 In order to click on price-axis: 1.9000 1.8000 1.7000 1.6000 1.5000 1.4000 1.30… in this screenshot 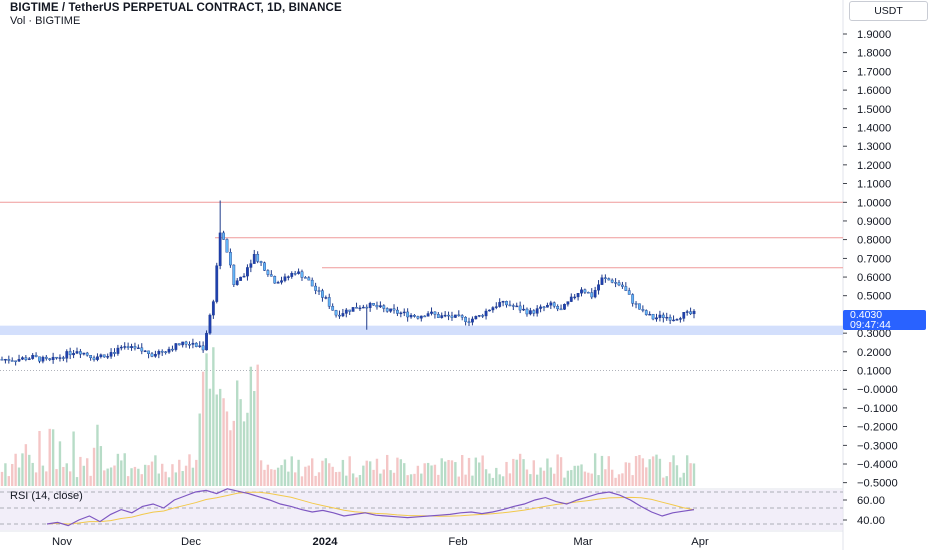, I will do `click(870, 278)`.